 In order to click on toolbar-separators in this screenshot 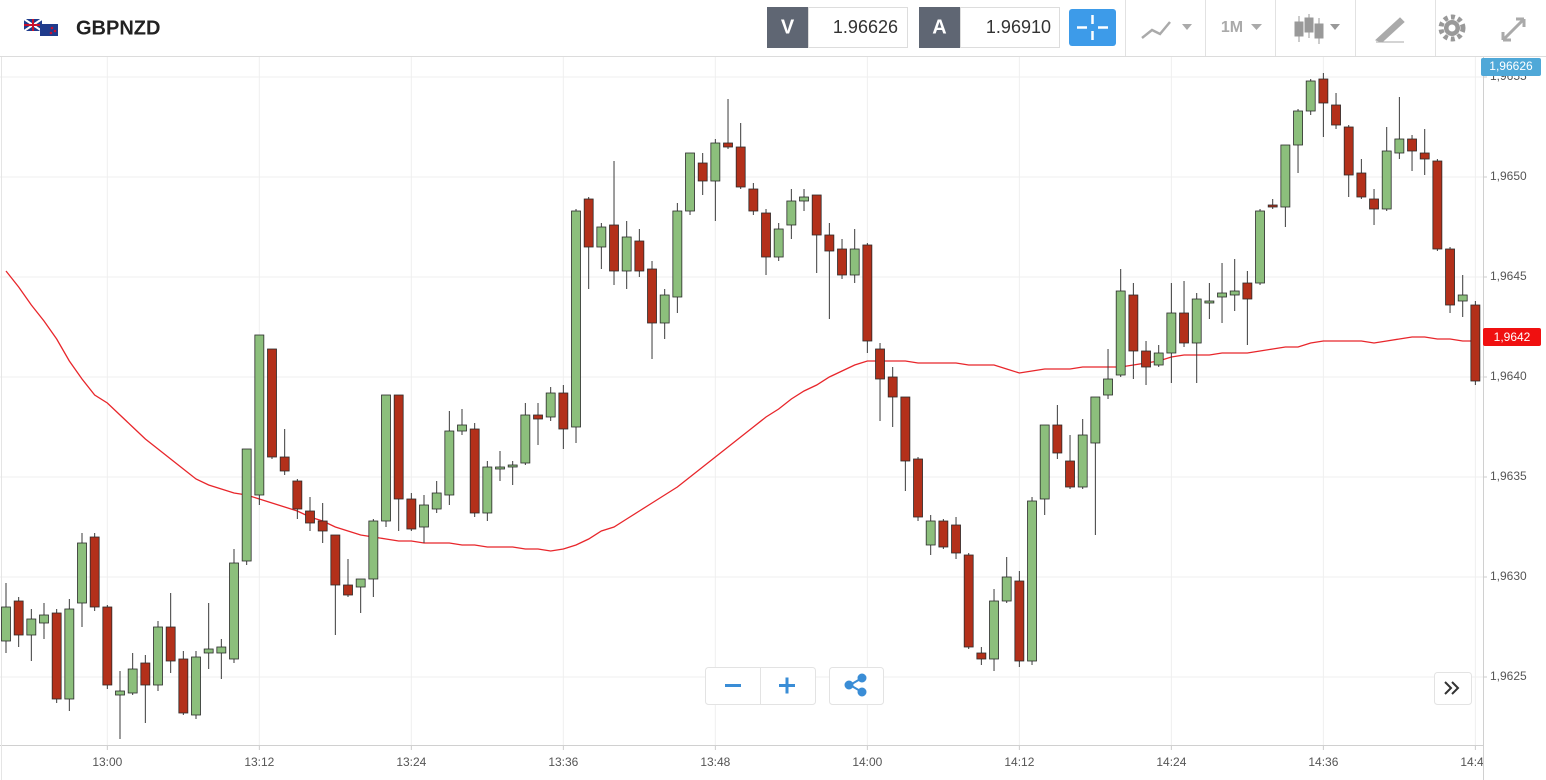, I will do `click(1280, 28)`.